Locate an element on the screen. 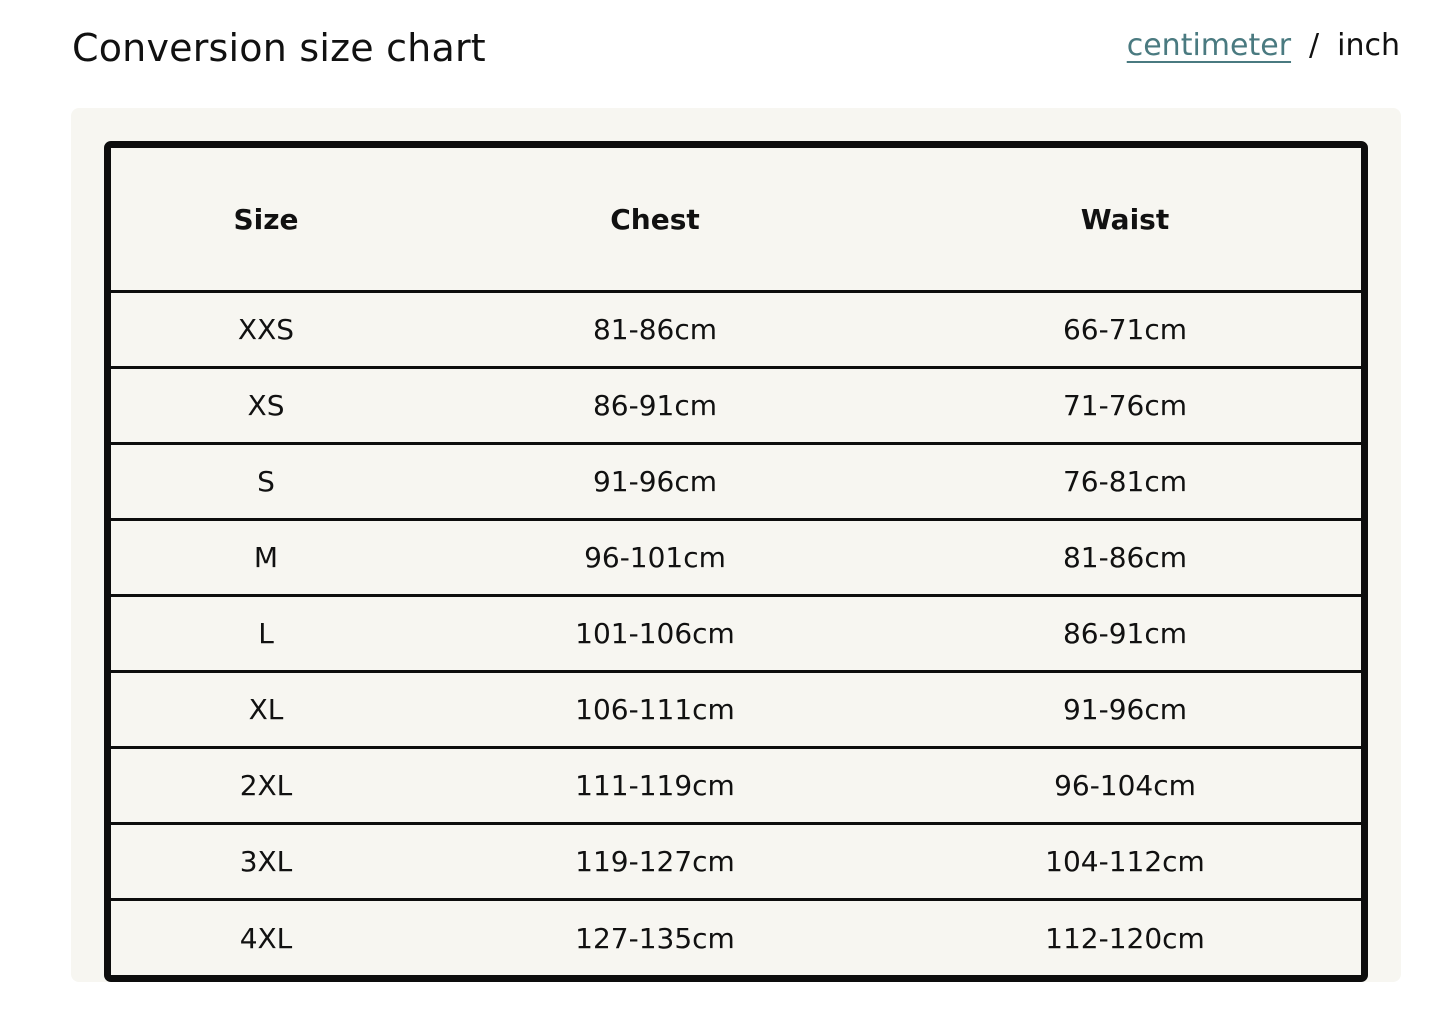 This screenshot has height=1016, width=1442. column-header-chest: Chest is located at coordinates (655, 220).